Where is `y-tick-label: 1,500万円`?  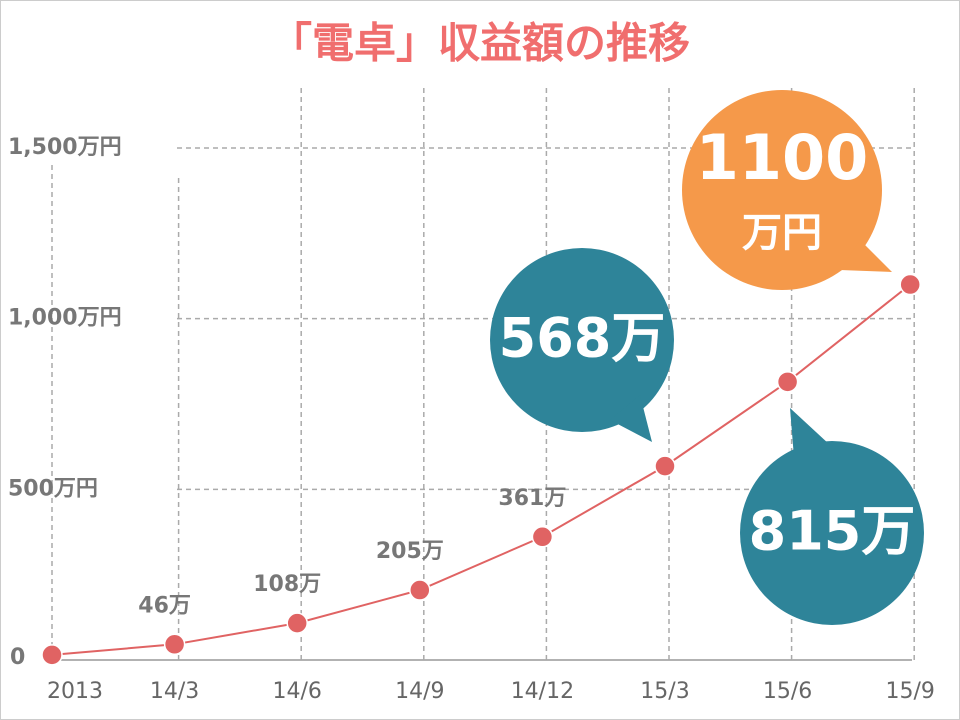 y-tick-label: 1,500万円 is located at coordinates (65, 147).